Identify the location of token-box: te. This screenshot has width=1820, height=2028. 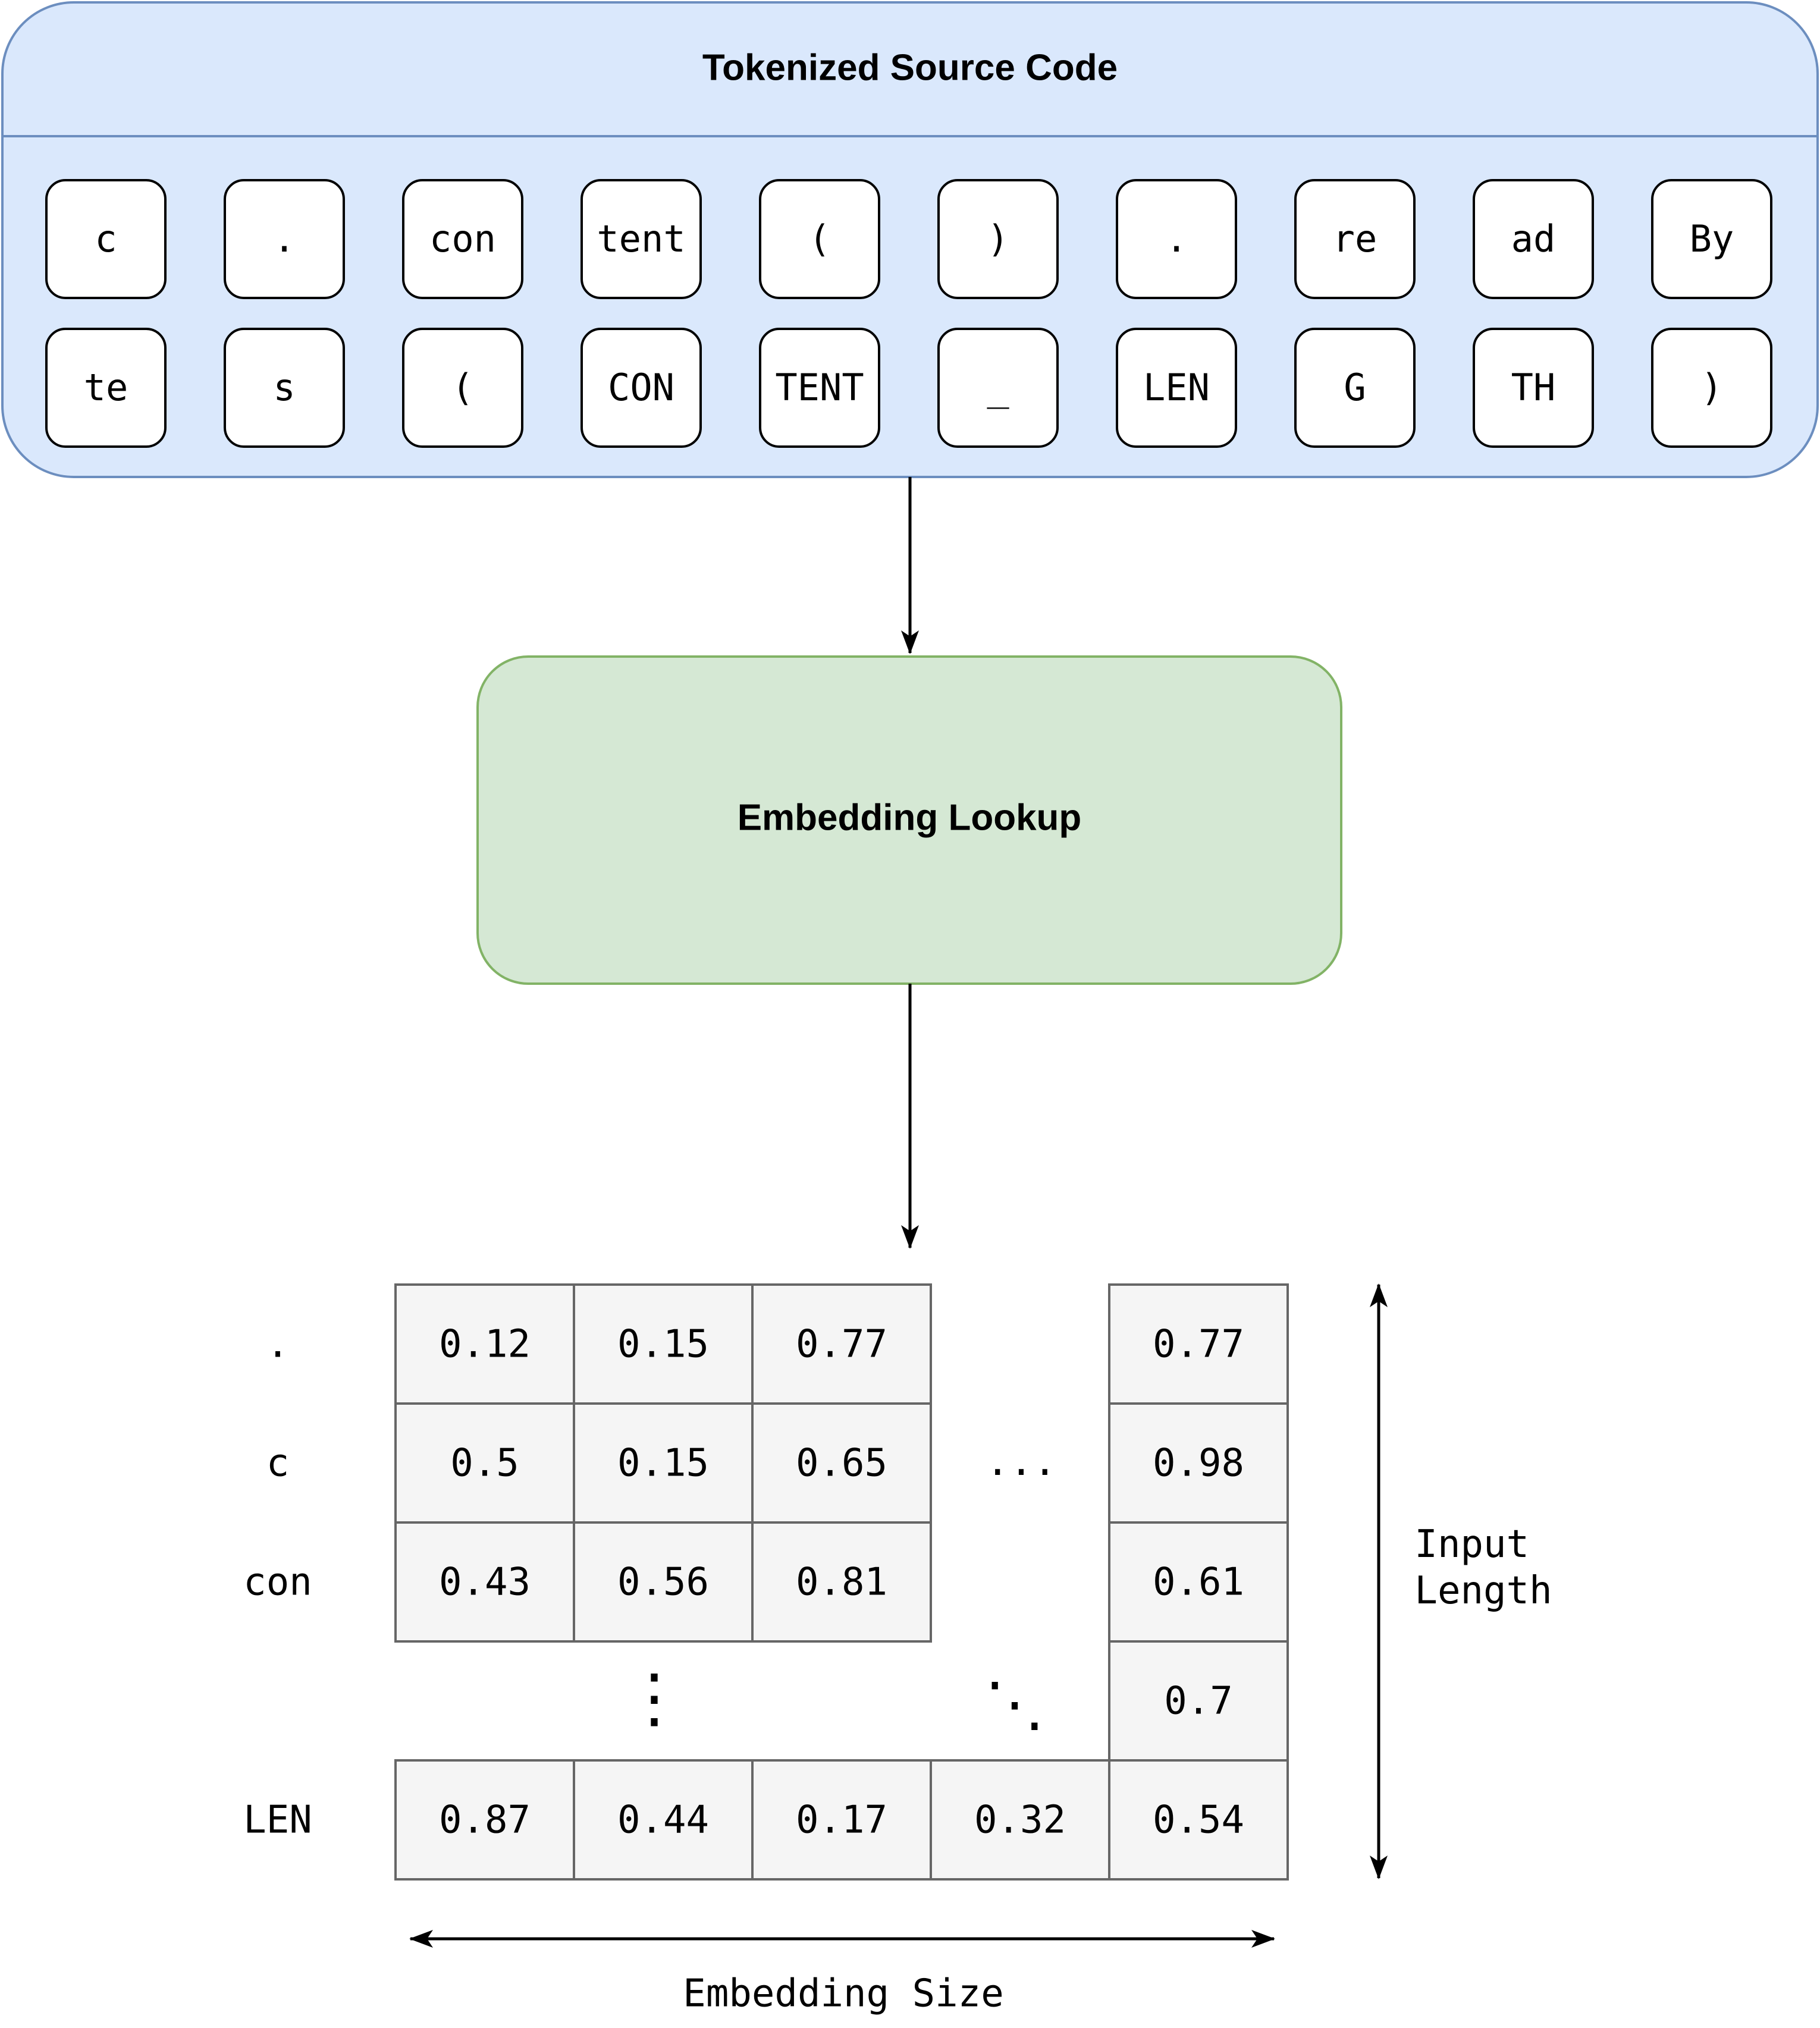
(106, 388).